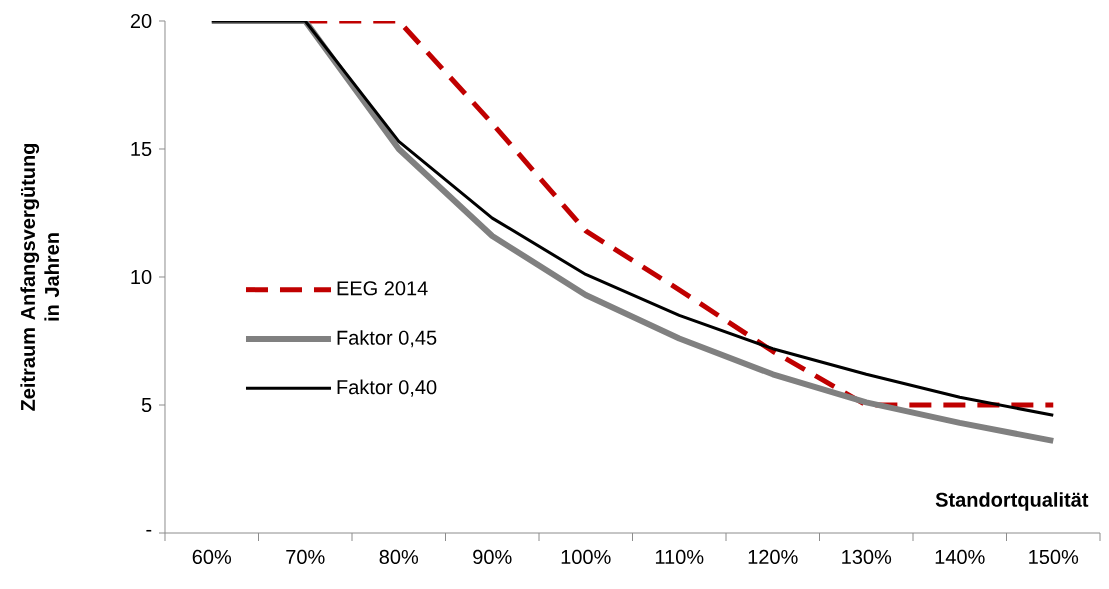  I want to click on x-tick-label: 120%, so click(773, 557).